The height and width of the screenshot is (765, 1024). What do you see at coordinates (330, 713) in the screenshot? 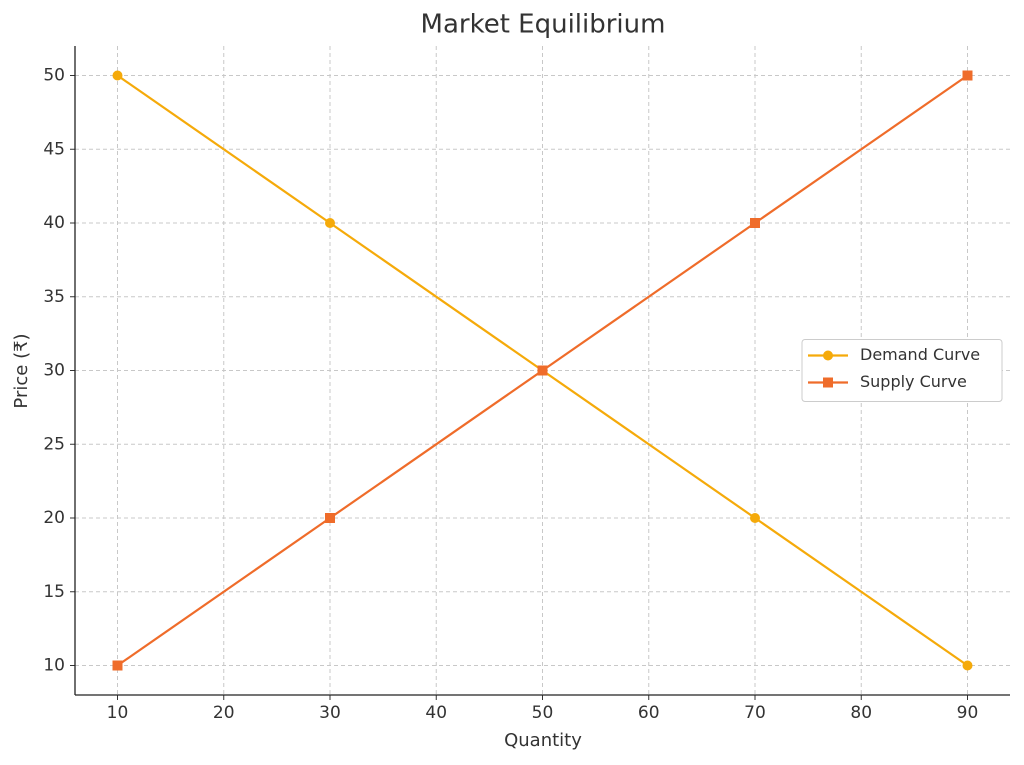
I see `x-tick-label: 30` at bounding box center [330, 713].